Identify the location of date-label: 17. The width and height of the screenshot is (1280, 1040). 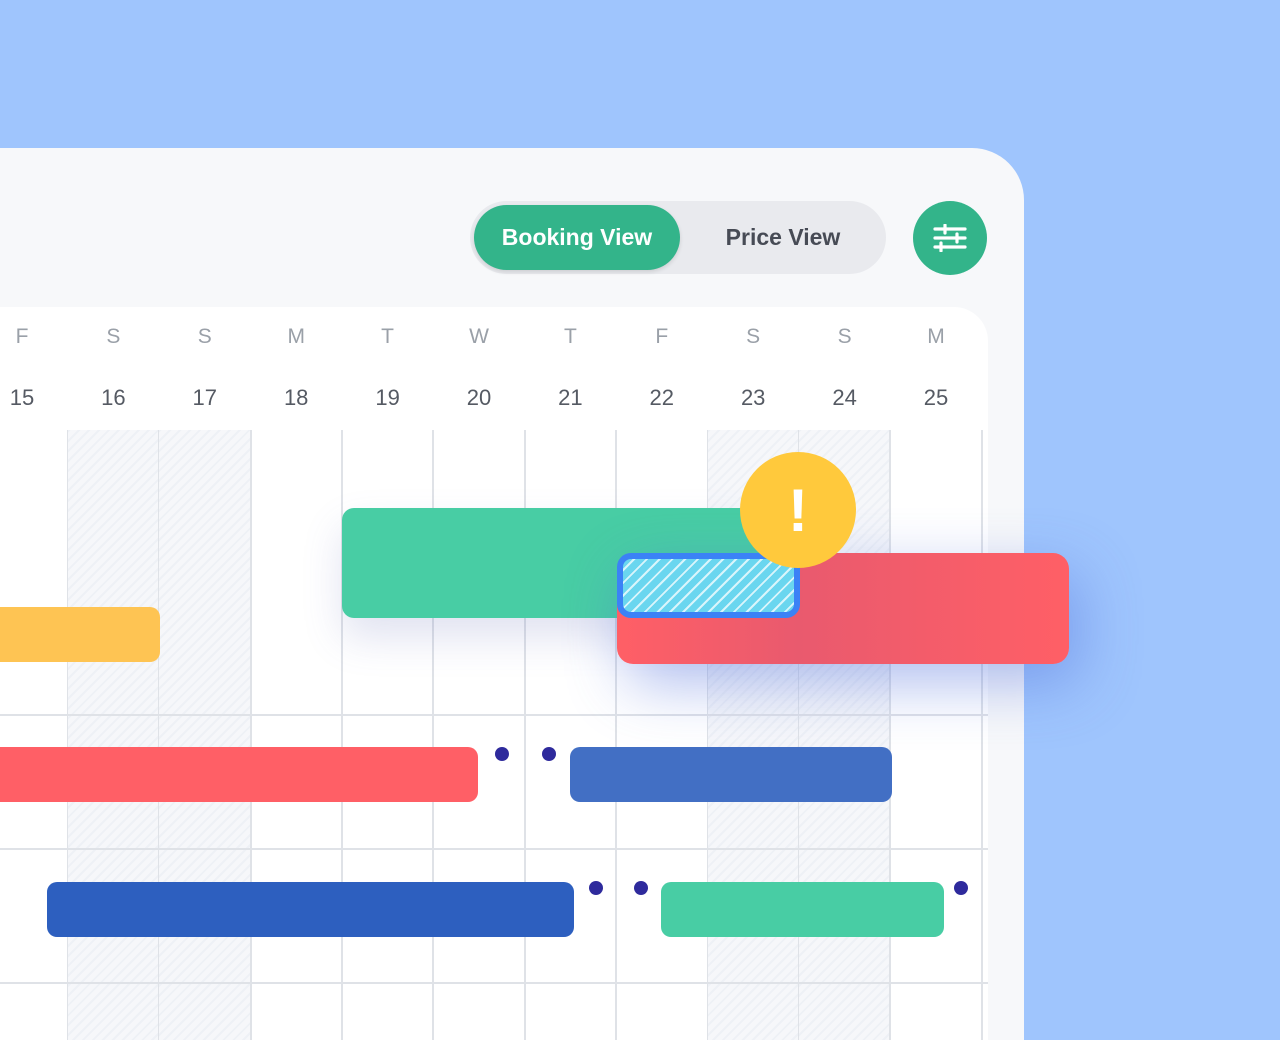
(205, 397).